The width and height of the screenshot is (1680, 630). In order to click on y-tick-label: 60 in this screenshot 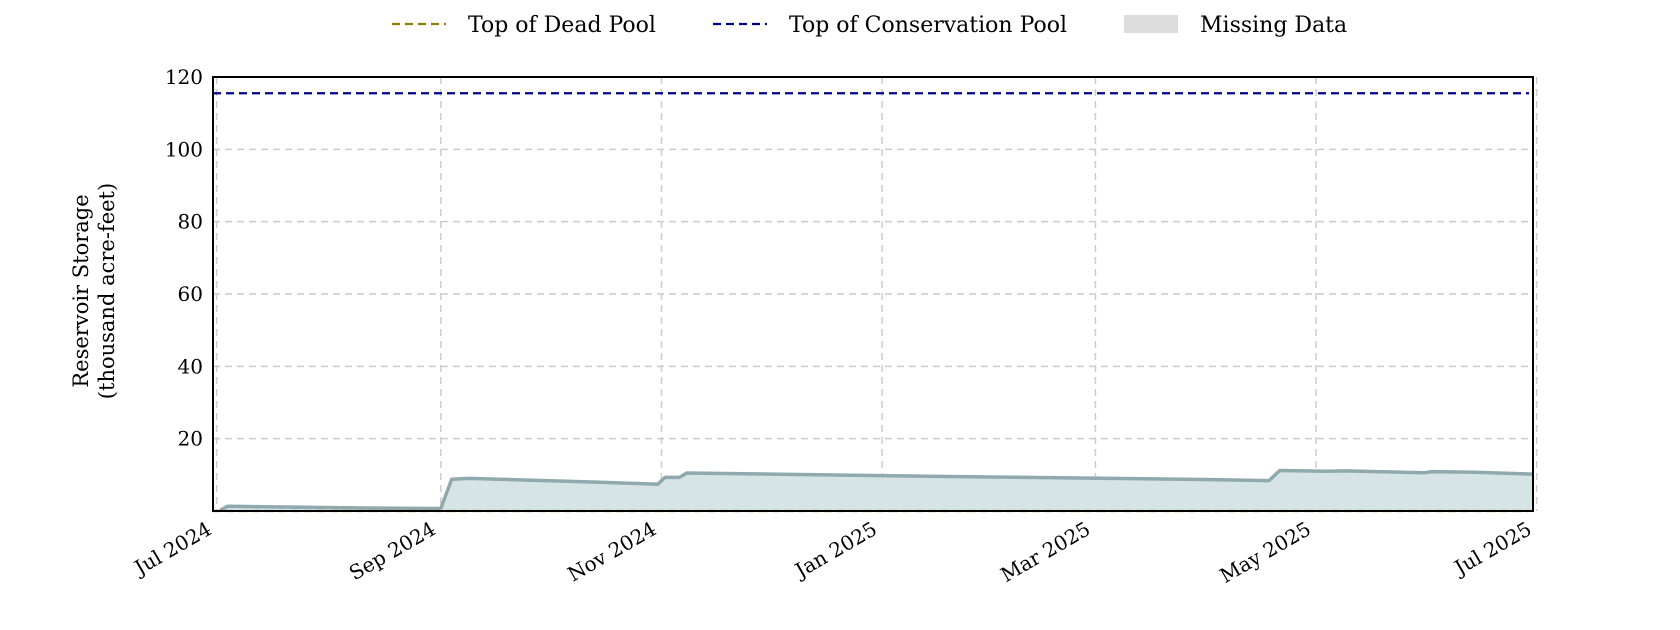, I will do `click(190, 294)`.